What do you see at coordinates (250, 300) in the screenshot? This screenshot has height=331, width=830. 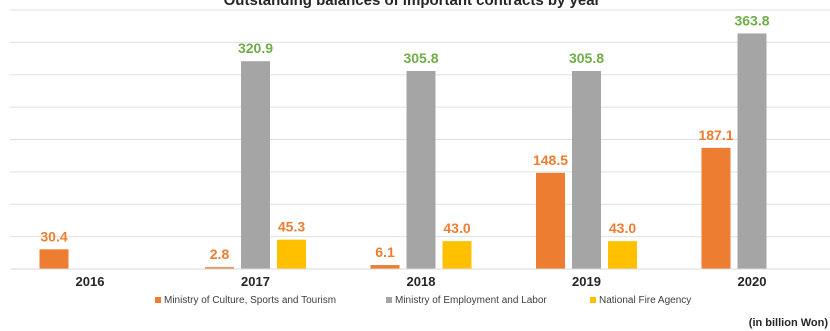 I see `legend-label: Ministry of Culture, Sports and Tourism` at bounding box center [250, 300].